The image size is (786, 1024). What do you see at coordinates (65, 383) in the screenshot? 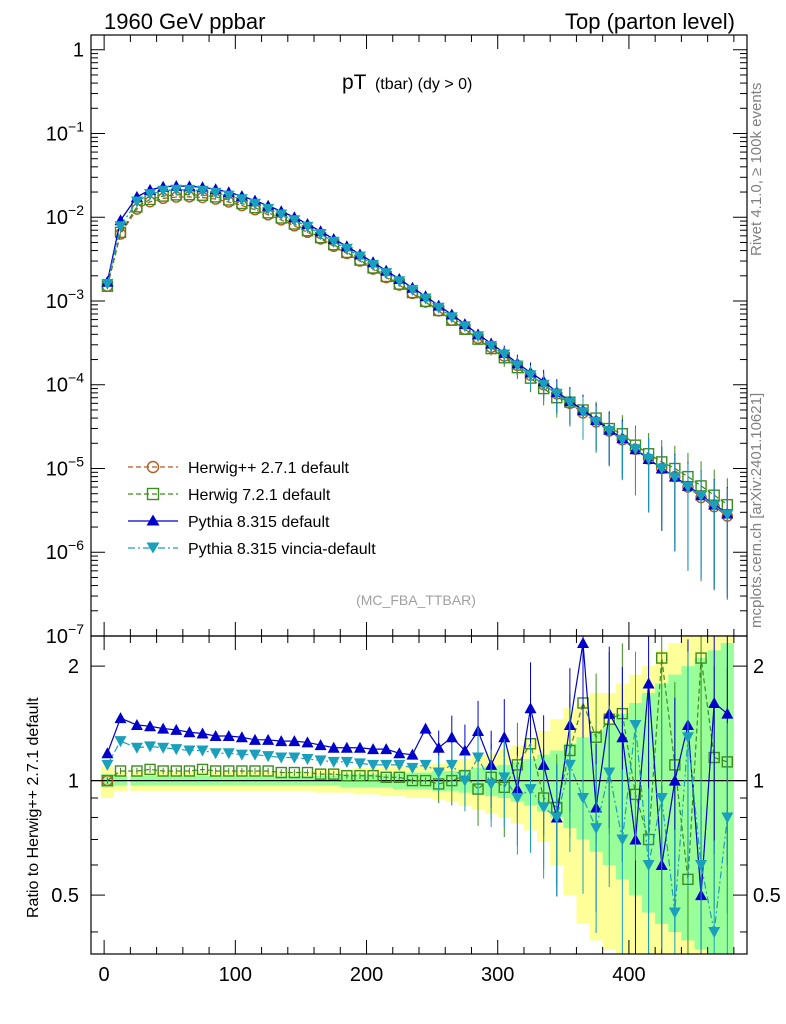
I see `y-tick-label: 10⁻⁴` at bounding box center [65, 383].